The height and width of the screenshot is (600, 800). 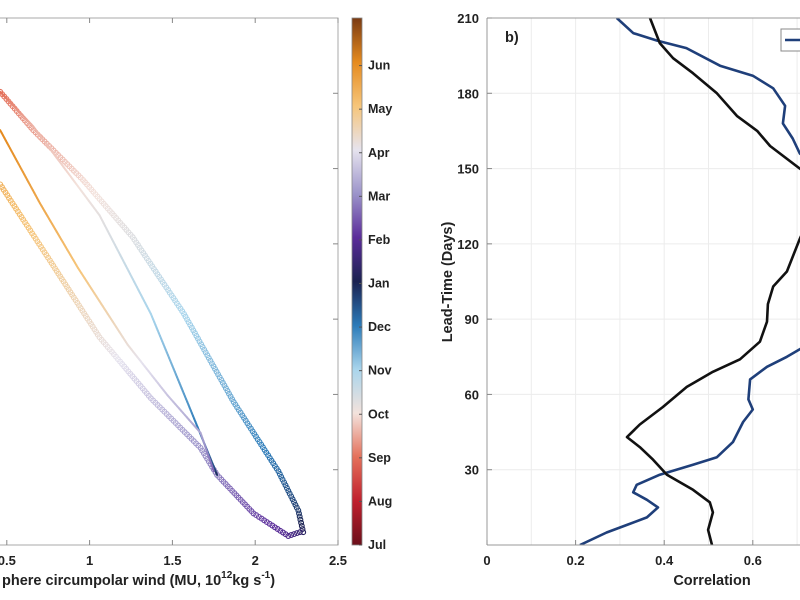 What do you see at coordinates (379, 153) in the screenshot?
I see `colorbar-label-apr: Apr` at bounding box center [379, 153].